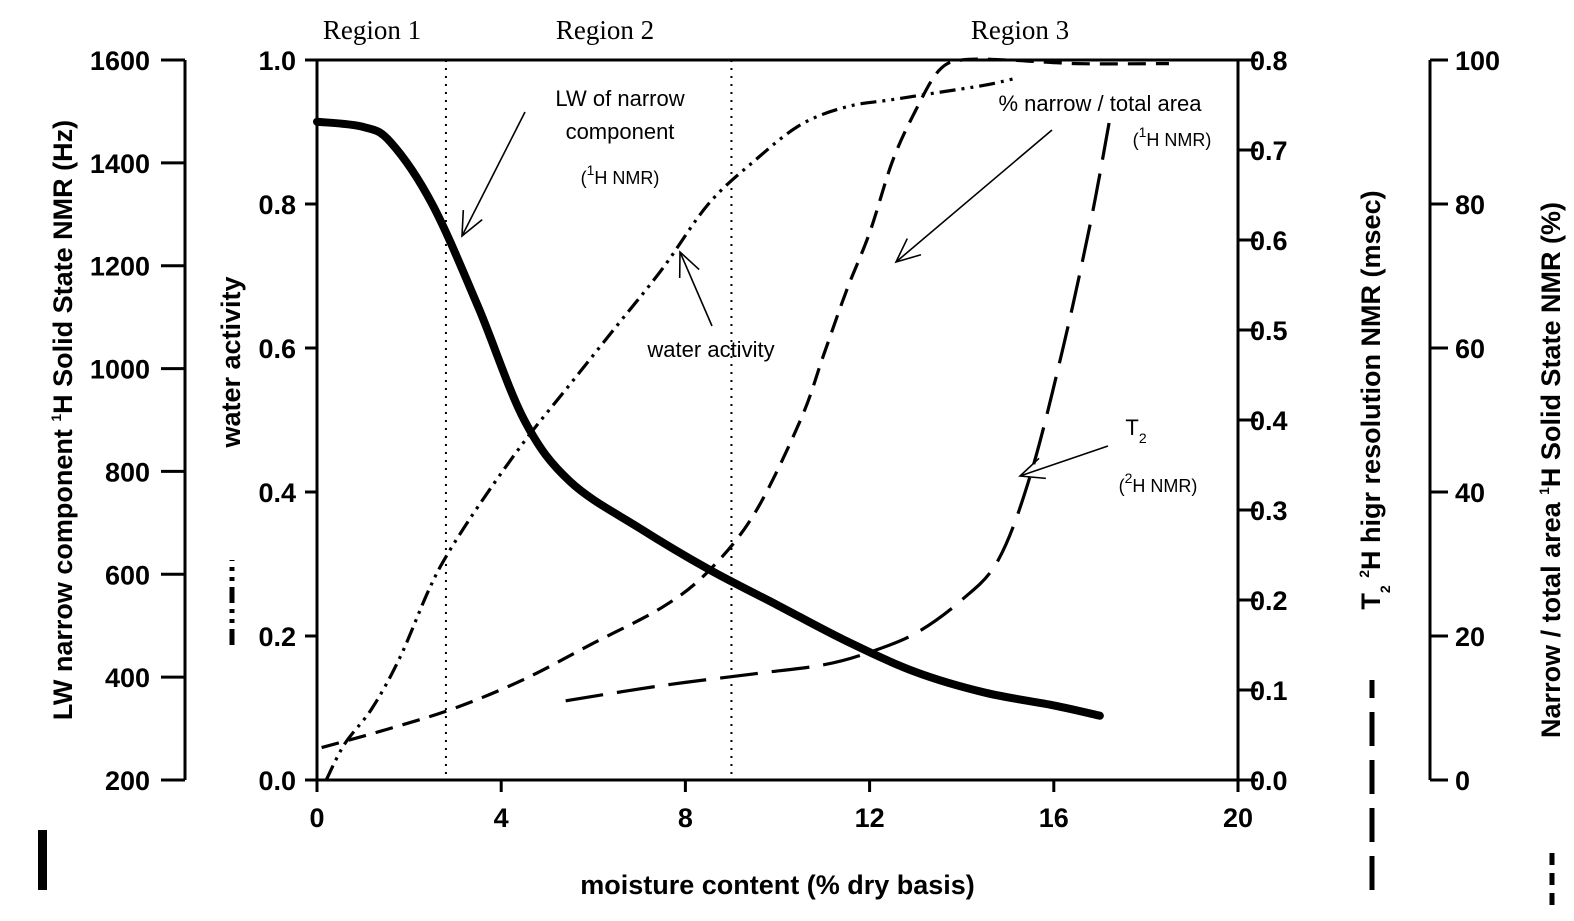 The width and height of the screenshot is (1574, 921). Describe the element at coordinates (127, 472) in the screenshot. I see `lw-tick-label: 800` at that location.